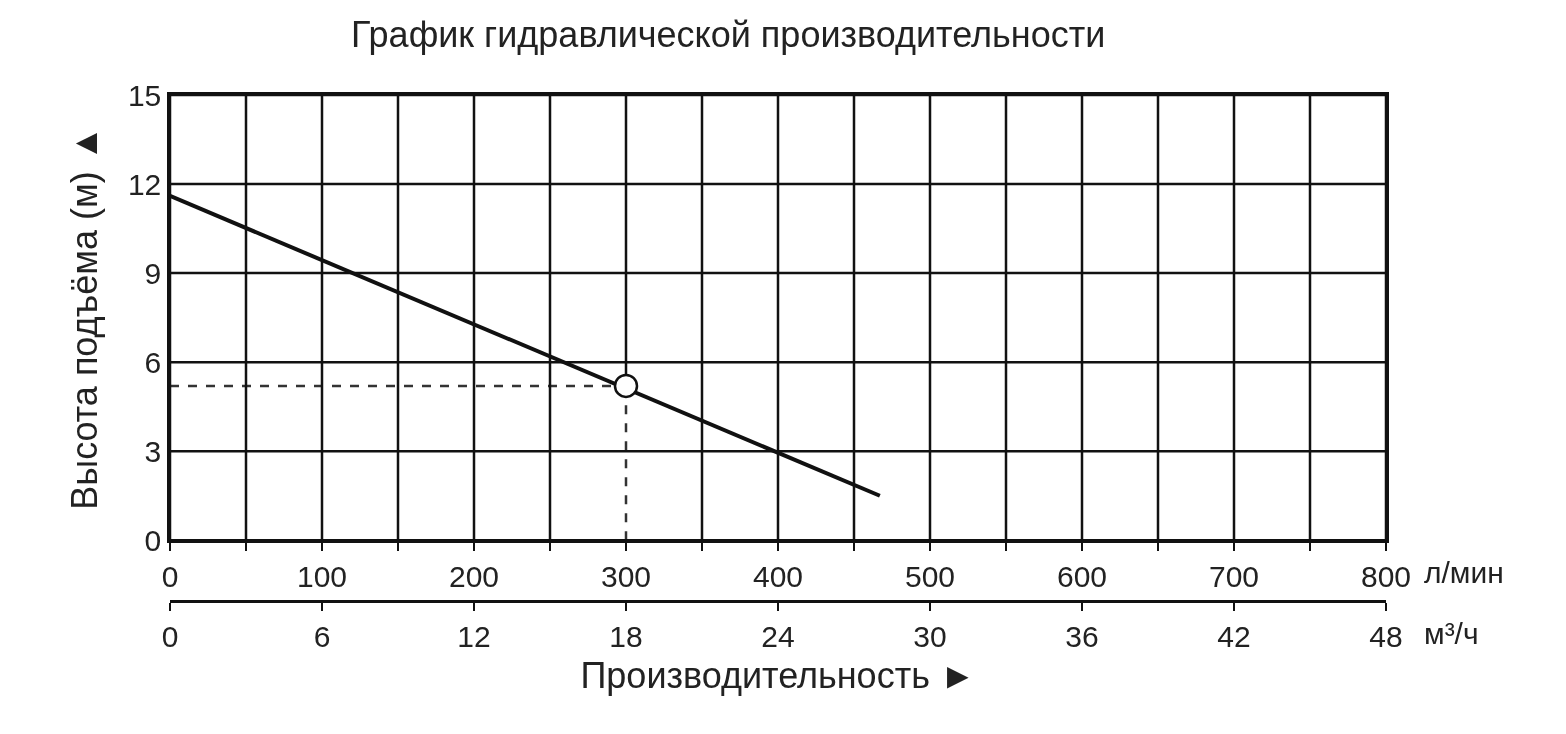 This screenshot has width=1566, height=734. Describe the element at coordinates (778, 675) in the screenshot. I see `x-axis-title: Производительность ►` at that location.